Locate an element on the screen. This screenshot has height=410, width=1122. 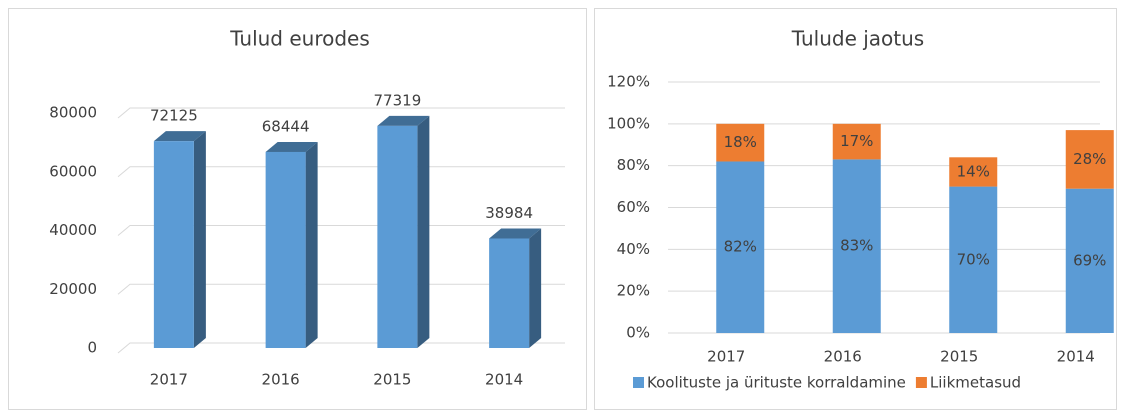
y-tick-label: 40% is located at coordinates (633, 249).